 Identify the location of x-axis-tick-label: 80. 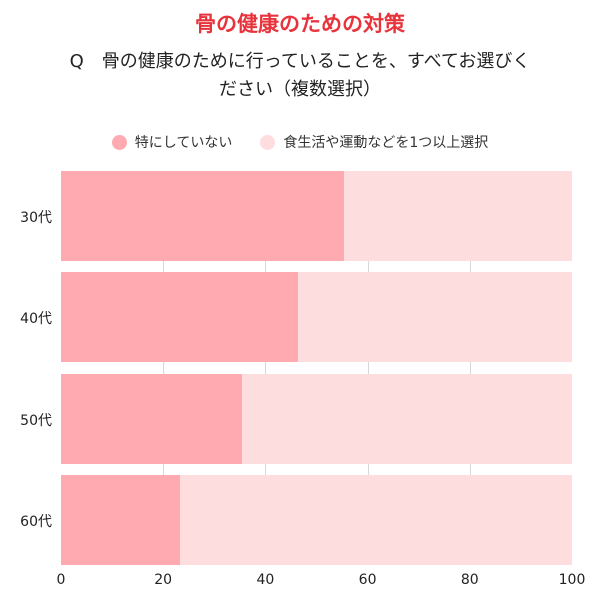
(469, 580).